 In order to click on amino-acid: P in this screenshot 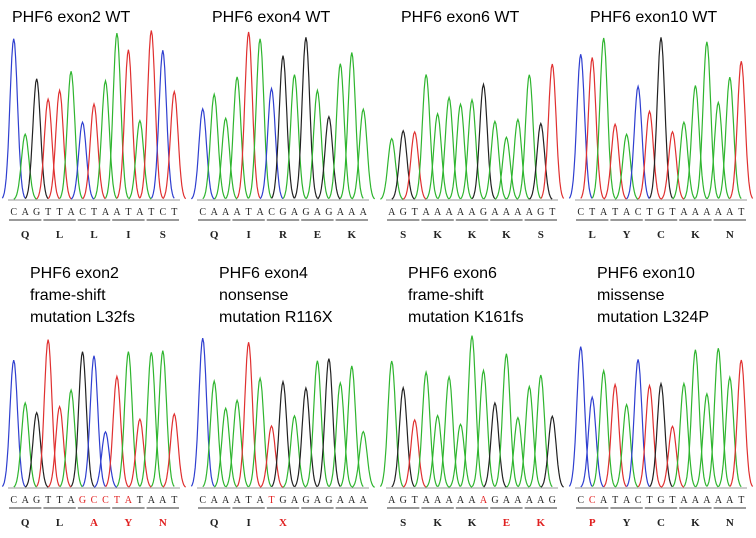, I will do `click(592, 523)`.